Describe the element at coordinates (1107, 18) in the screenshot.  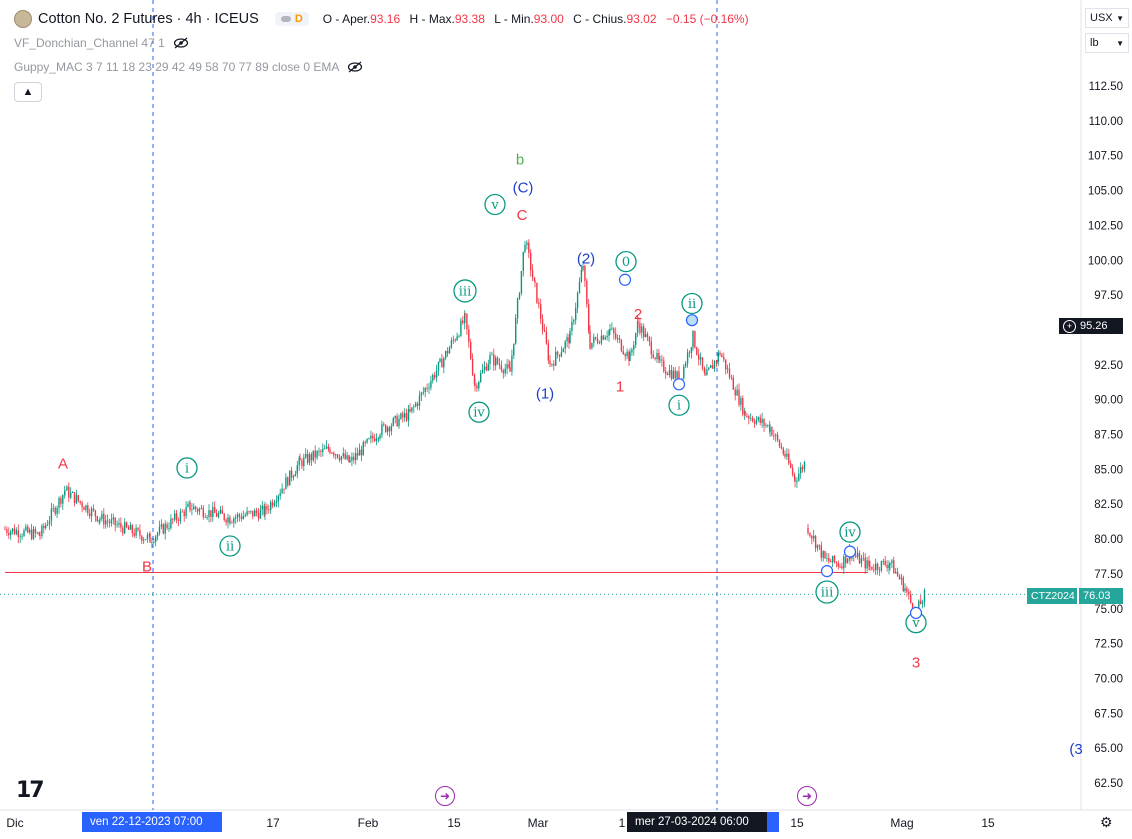
I see `currency-select: USX ▼` at that location.